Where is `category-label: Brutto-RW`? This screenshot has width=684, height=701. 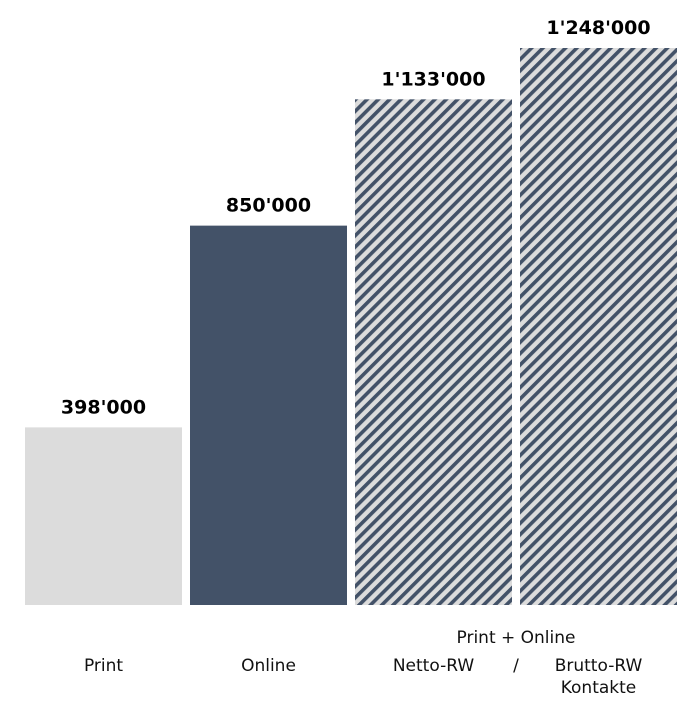 category-label: Brutto-RW is located at coordinates (599, 666).